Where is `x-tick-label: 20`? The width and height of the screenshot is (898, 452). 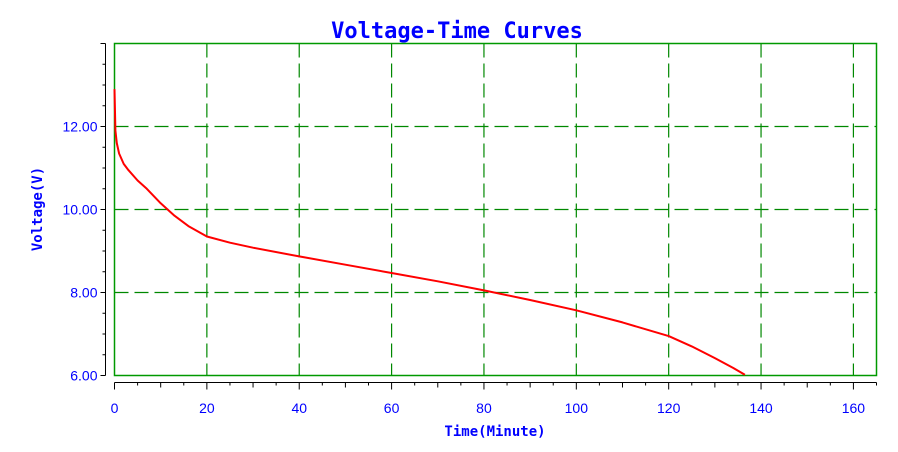 x-tick-label: 20 is located at coordinates (207, 408).